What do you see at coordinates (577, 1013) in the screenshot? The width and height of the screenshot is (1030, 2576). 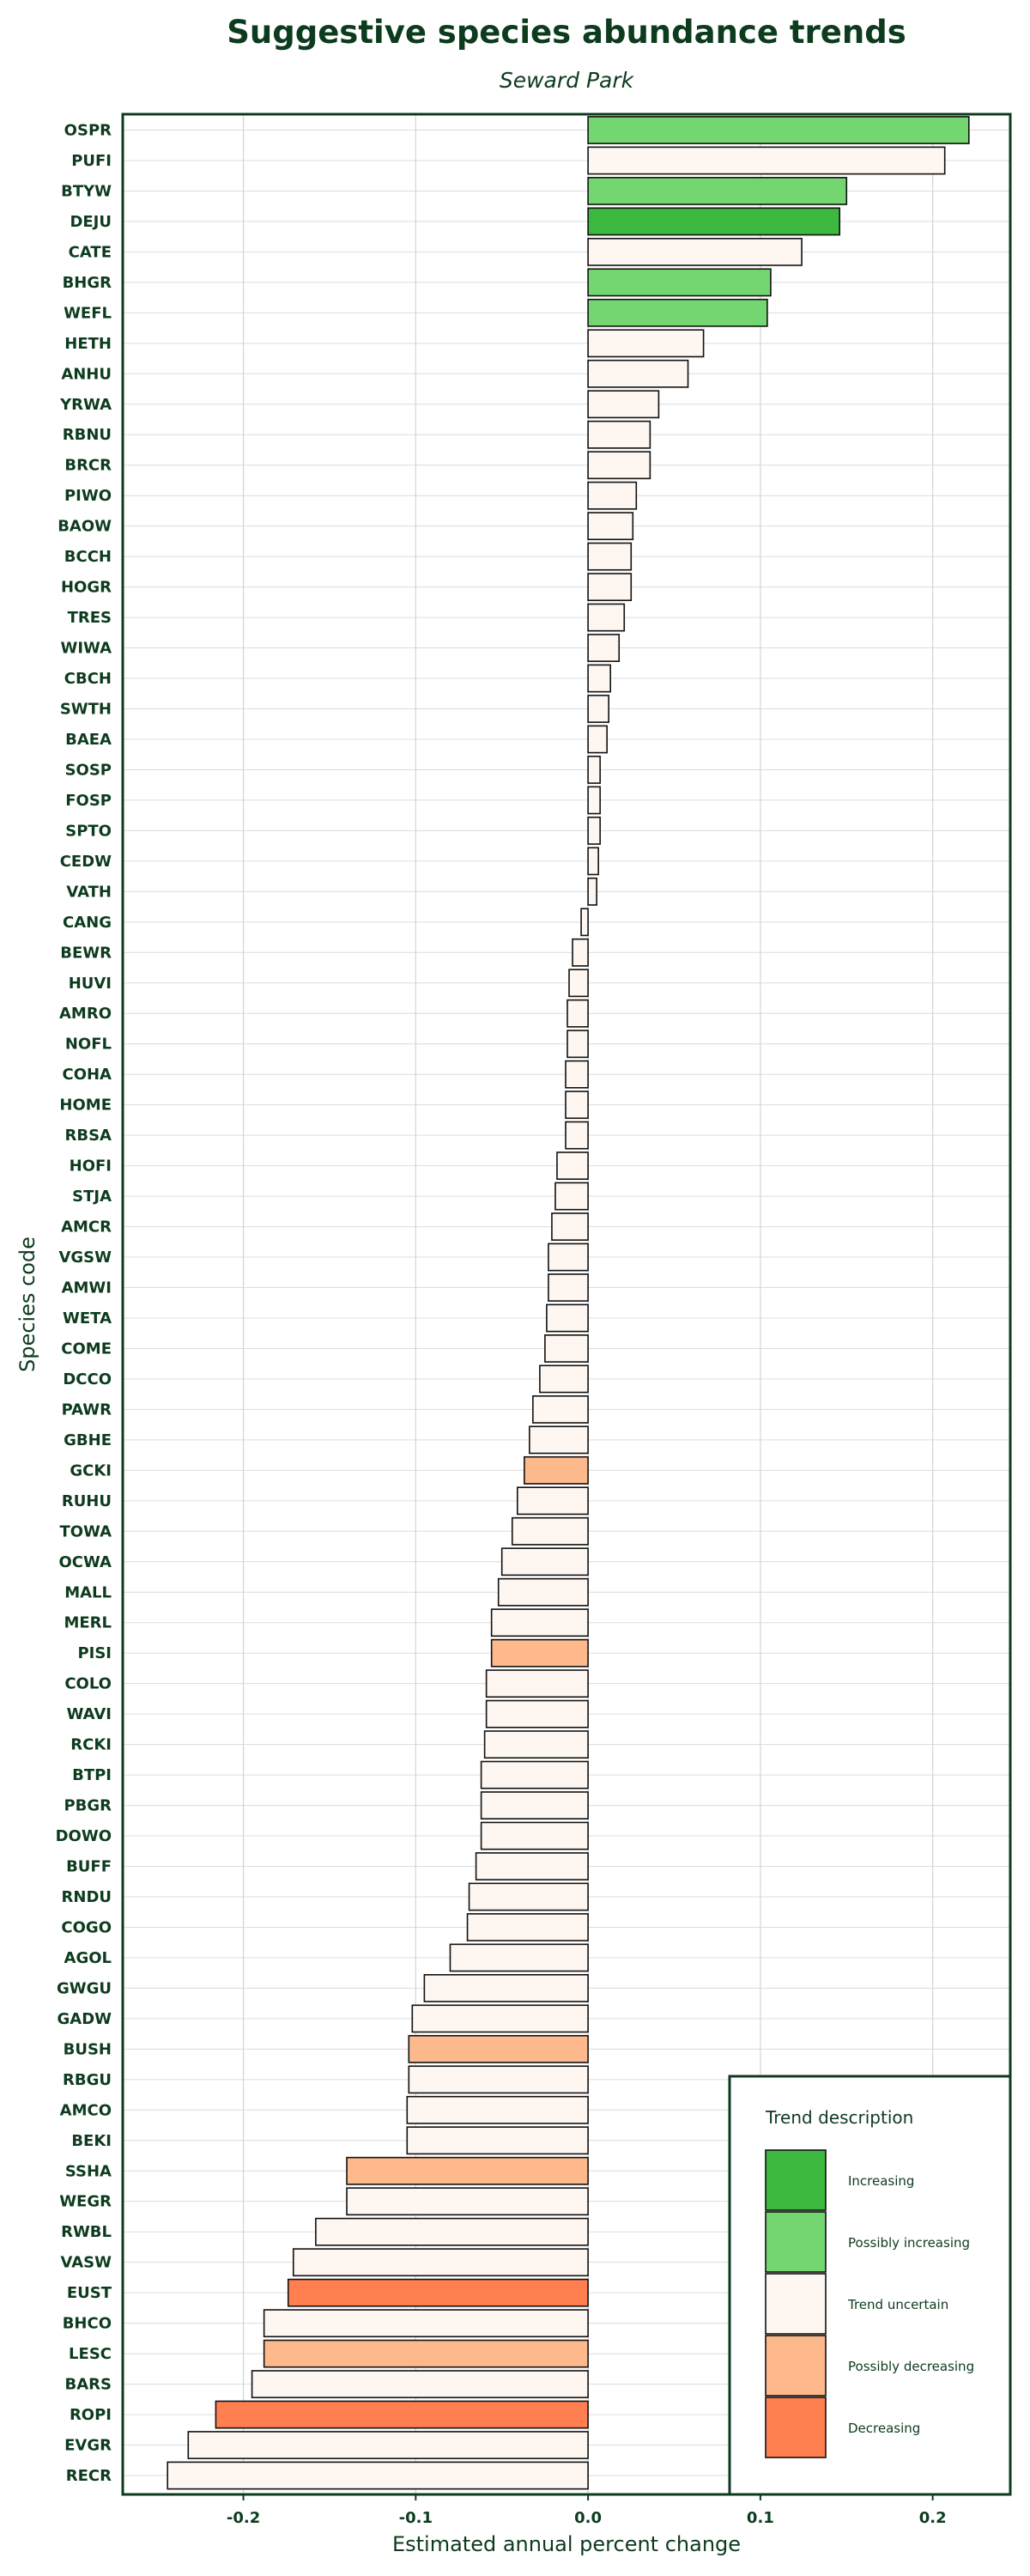 I see `bar-amro` at bounding box center [577, 1013].